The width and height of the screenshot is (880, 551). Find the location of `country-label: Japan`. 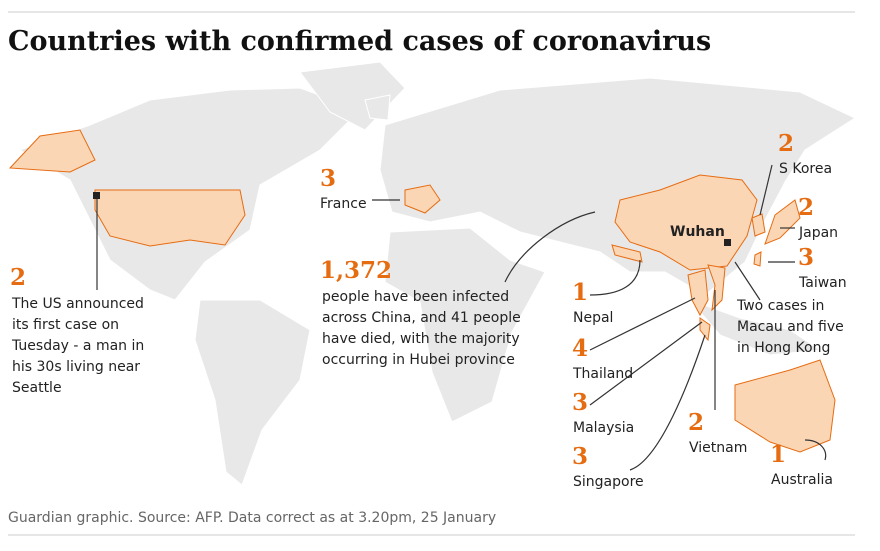

country-label: Japan is located at coordinates (818, 233).